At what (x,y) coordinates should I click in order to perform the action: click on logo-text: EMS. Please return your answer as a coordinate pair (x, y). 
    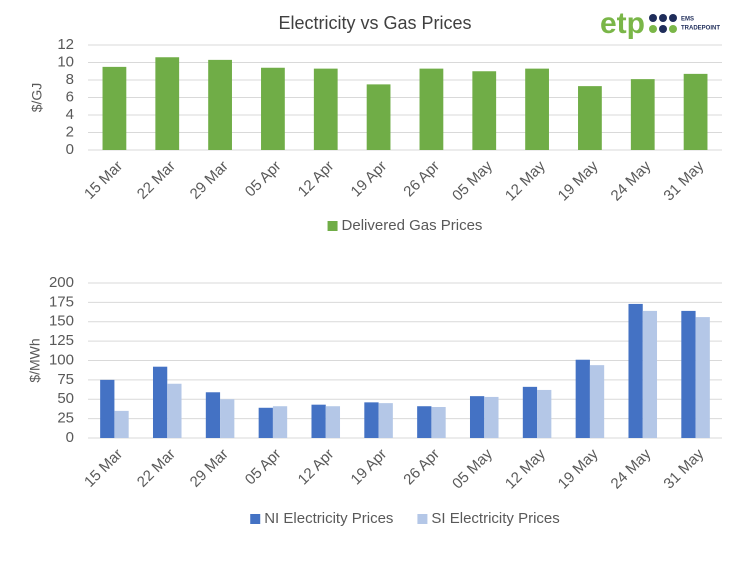
    Looking at the image, I should click on (687, 20).